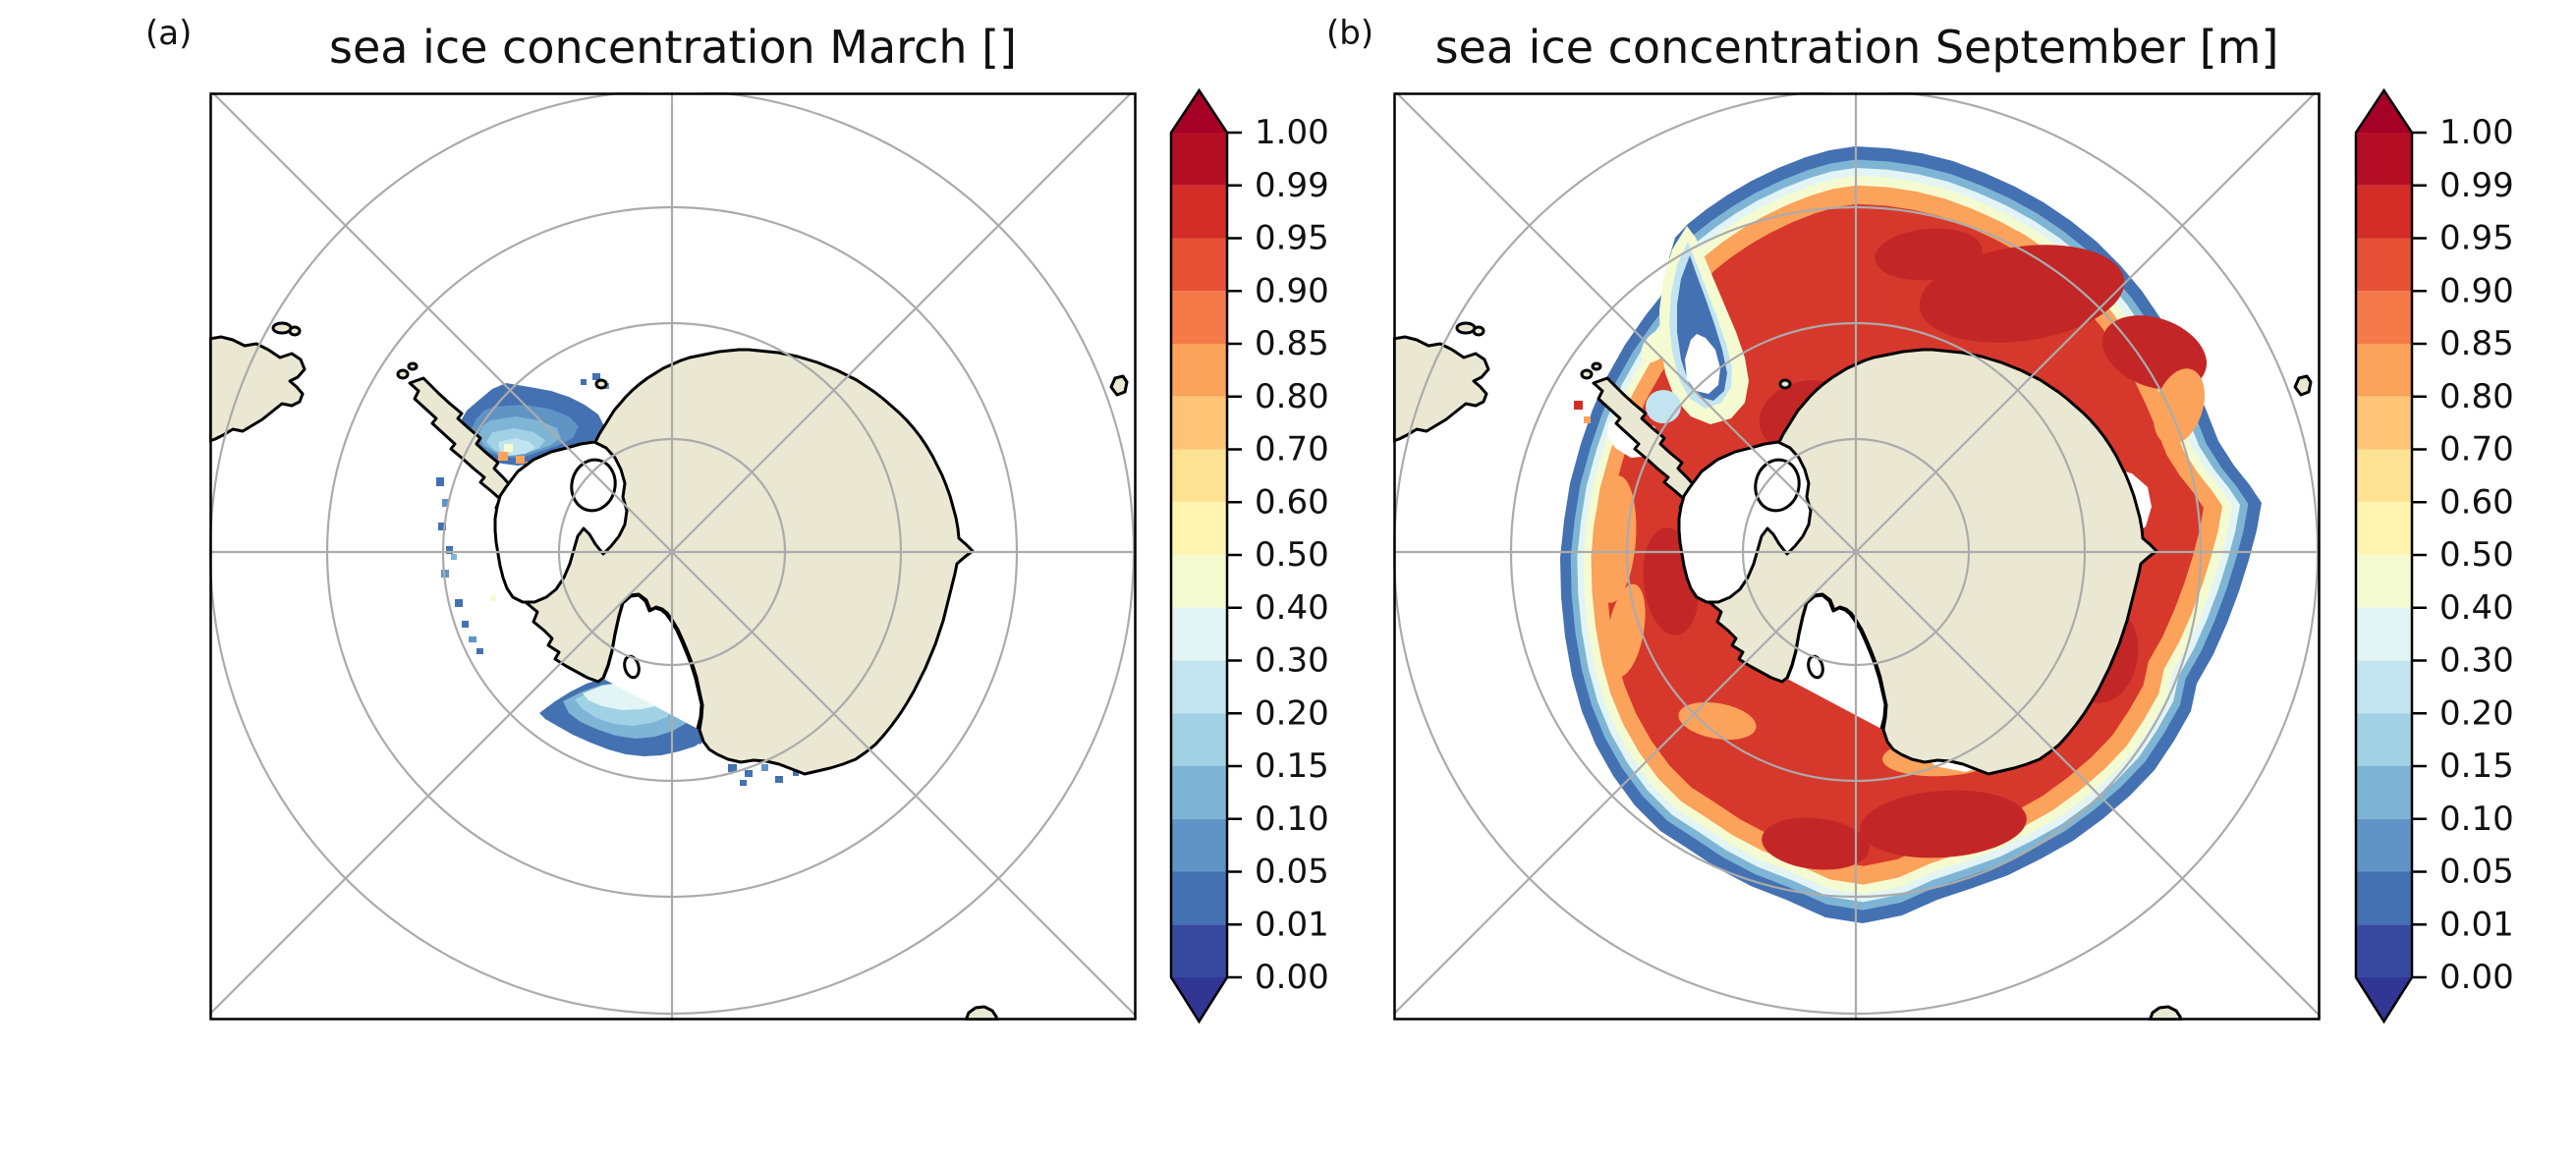 The image size is (2576, 1160). I want to click on panel-a-title: sea ice concentration March [], so click(673, 47).